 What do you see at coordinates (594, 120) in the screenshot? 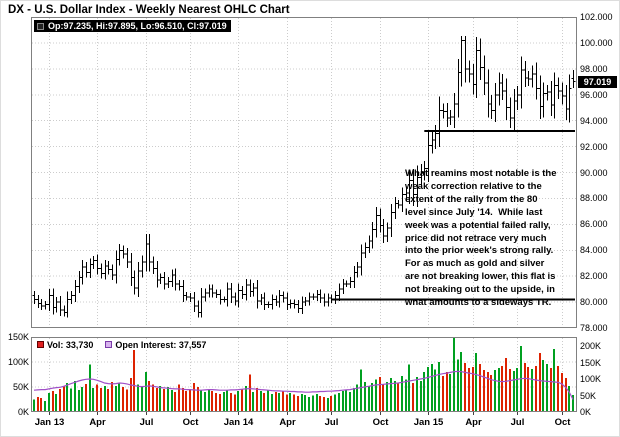
I see `axis-label: 94.000` at bounding box center [594, 120].